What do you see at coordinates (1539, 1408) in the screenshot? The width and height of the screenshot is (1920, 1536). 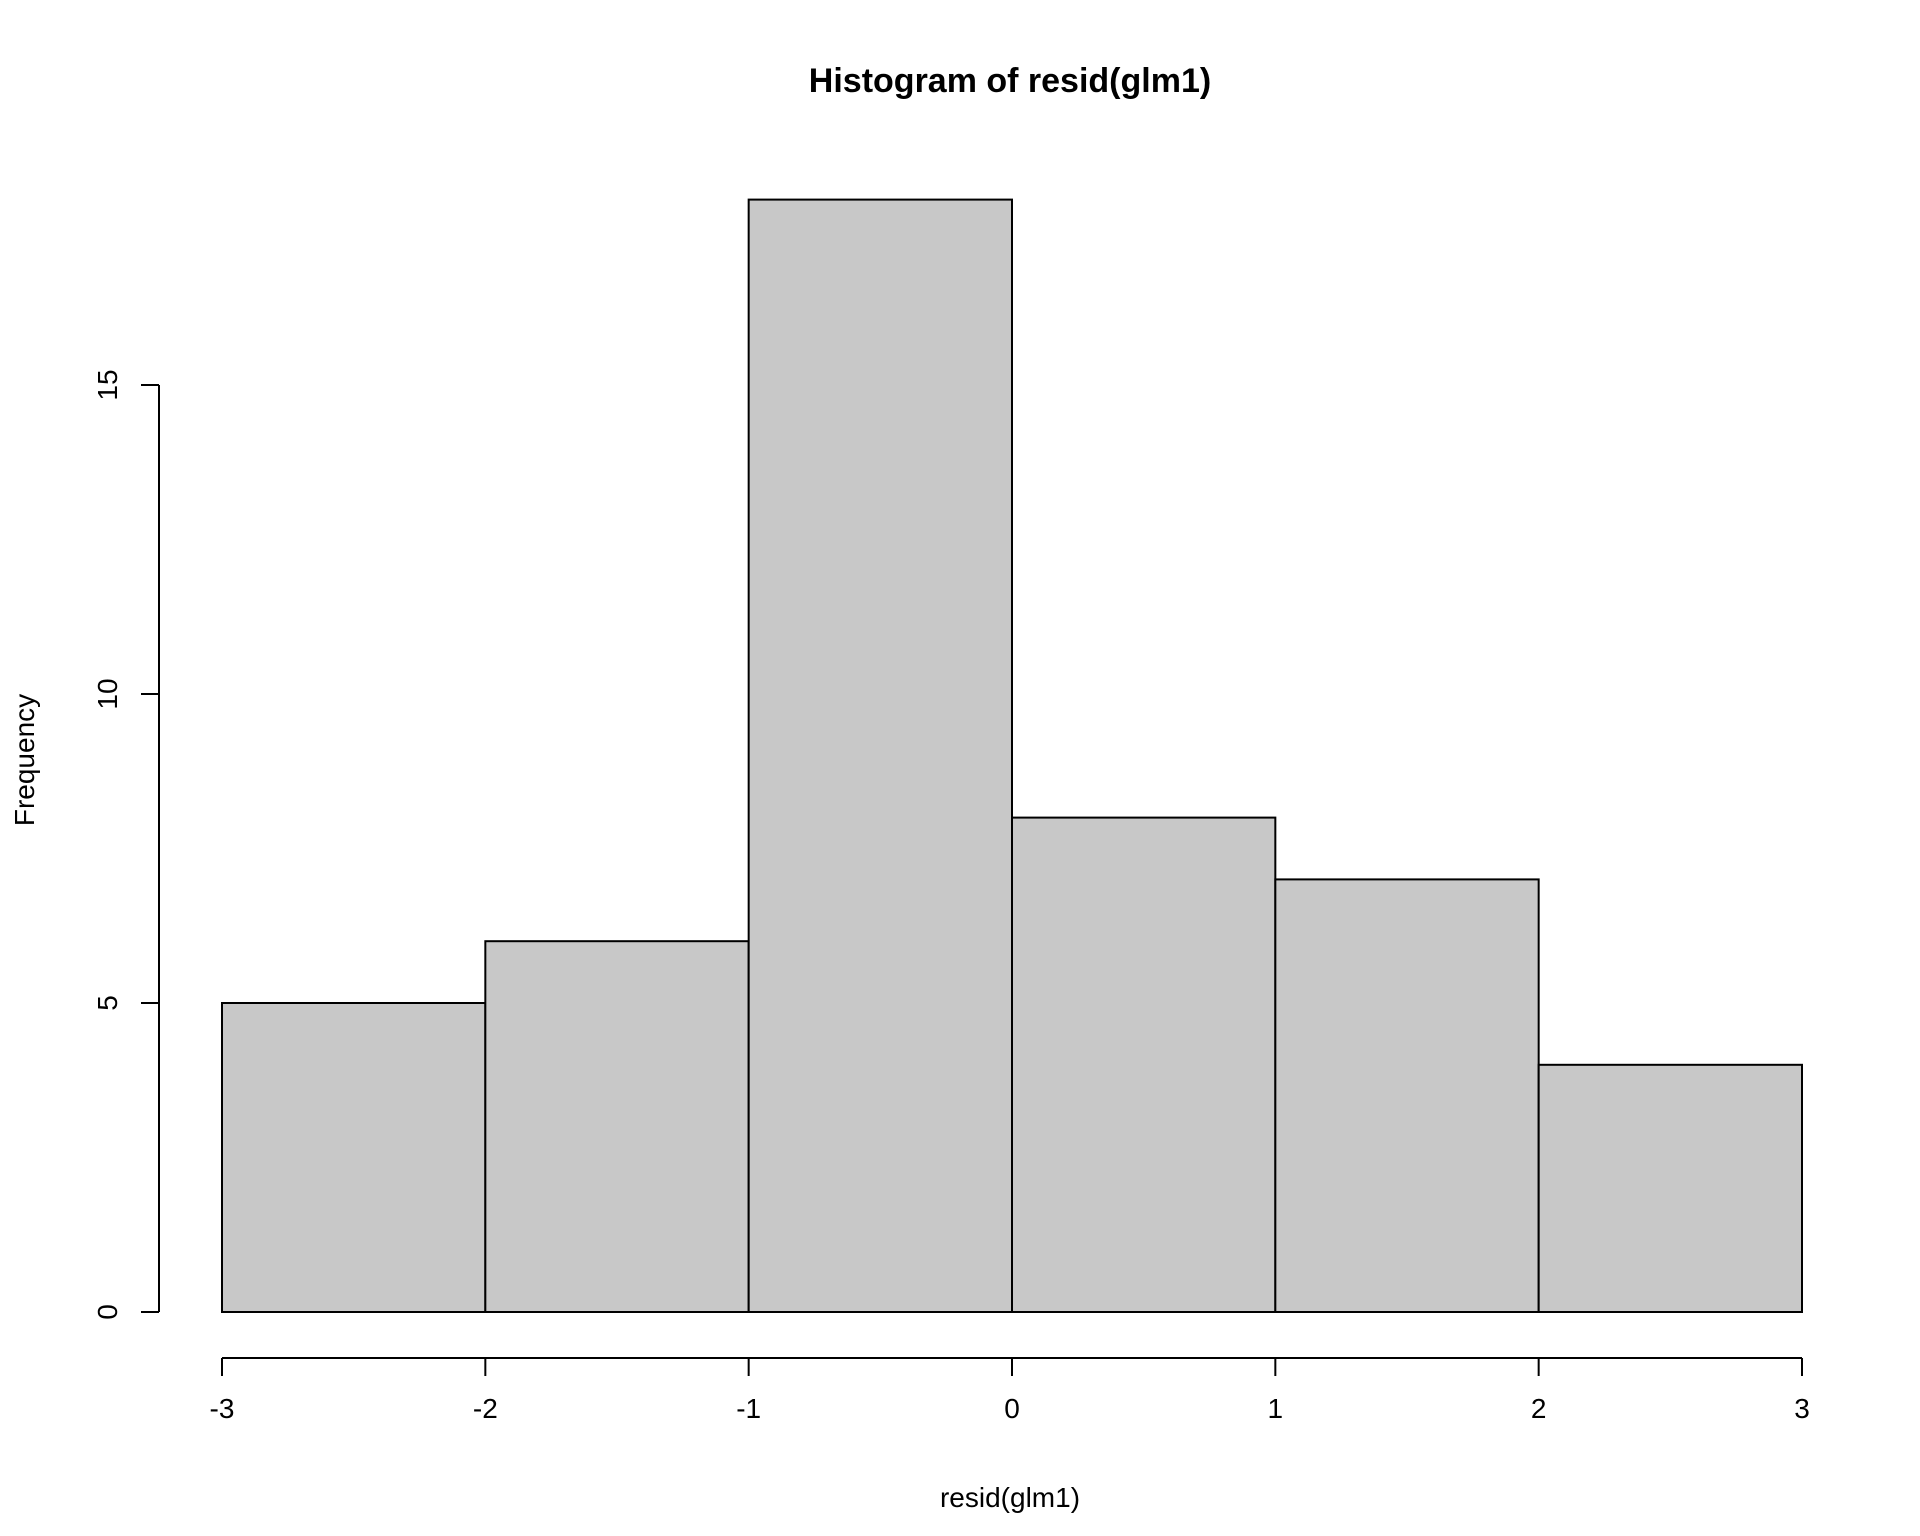 I see `x-tick-label: 2` at bounding box center [1539, 1408].